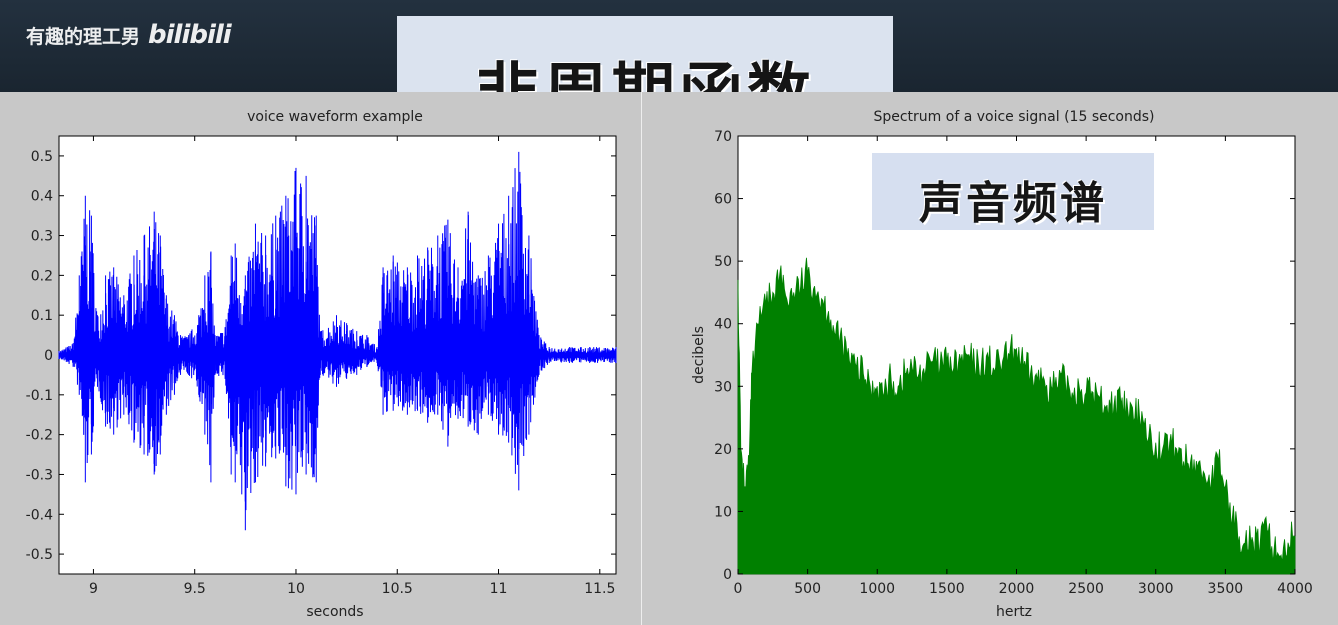 Image resolution: width=1338 pixels, height=625 pixels. Describe the element at coordinates (727, 575) in the screenshot. I see `spectrum-y-tick-label: 0` at that location.